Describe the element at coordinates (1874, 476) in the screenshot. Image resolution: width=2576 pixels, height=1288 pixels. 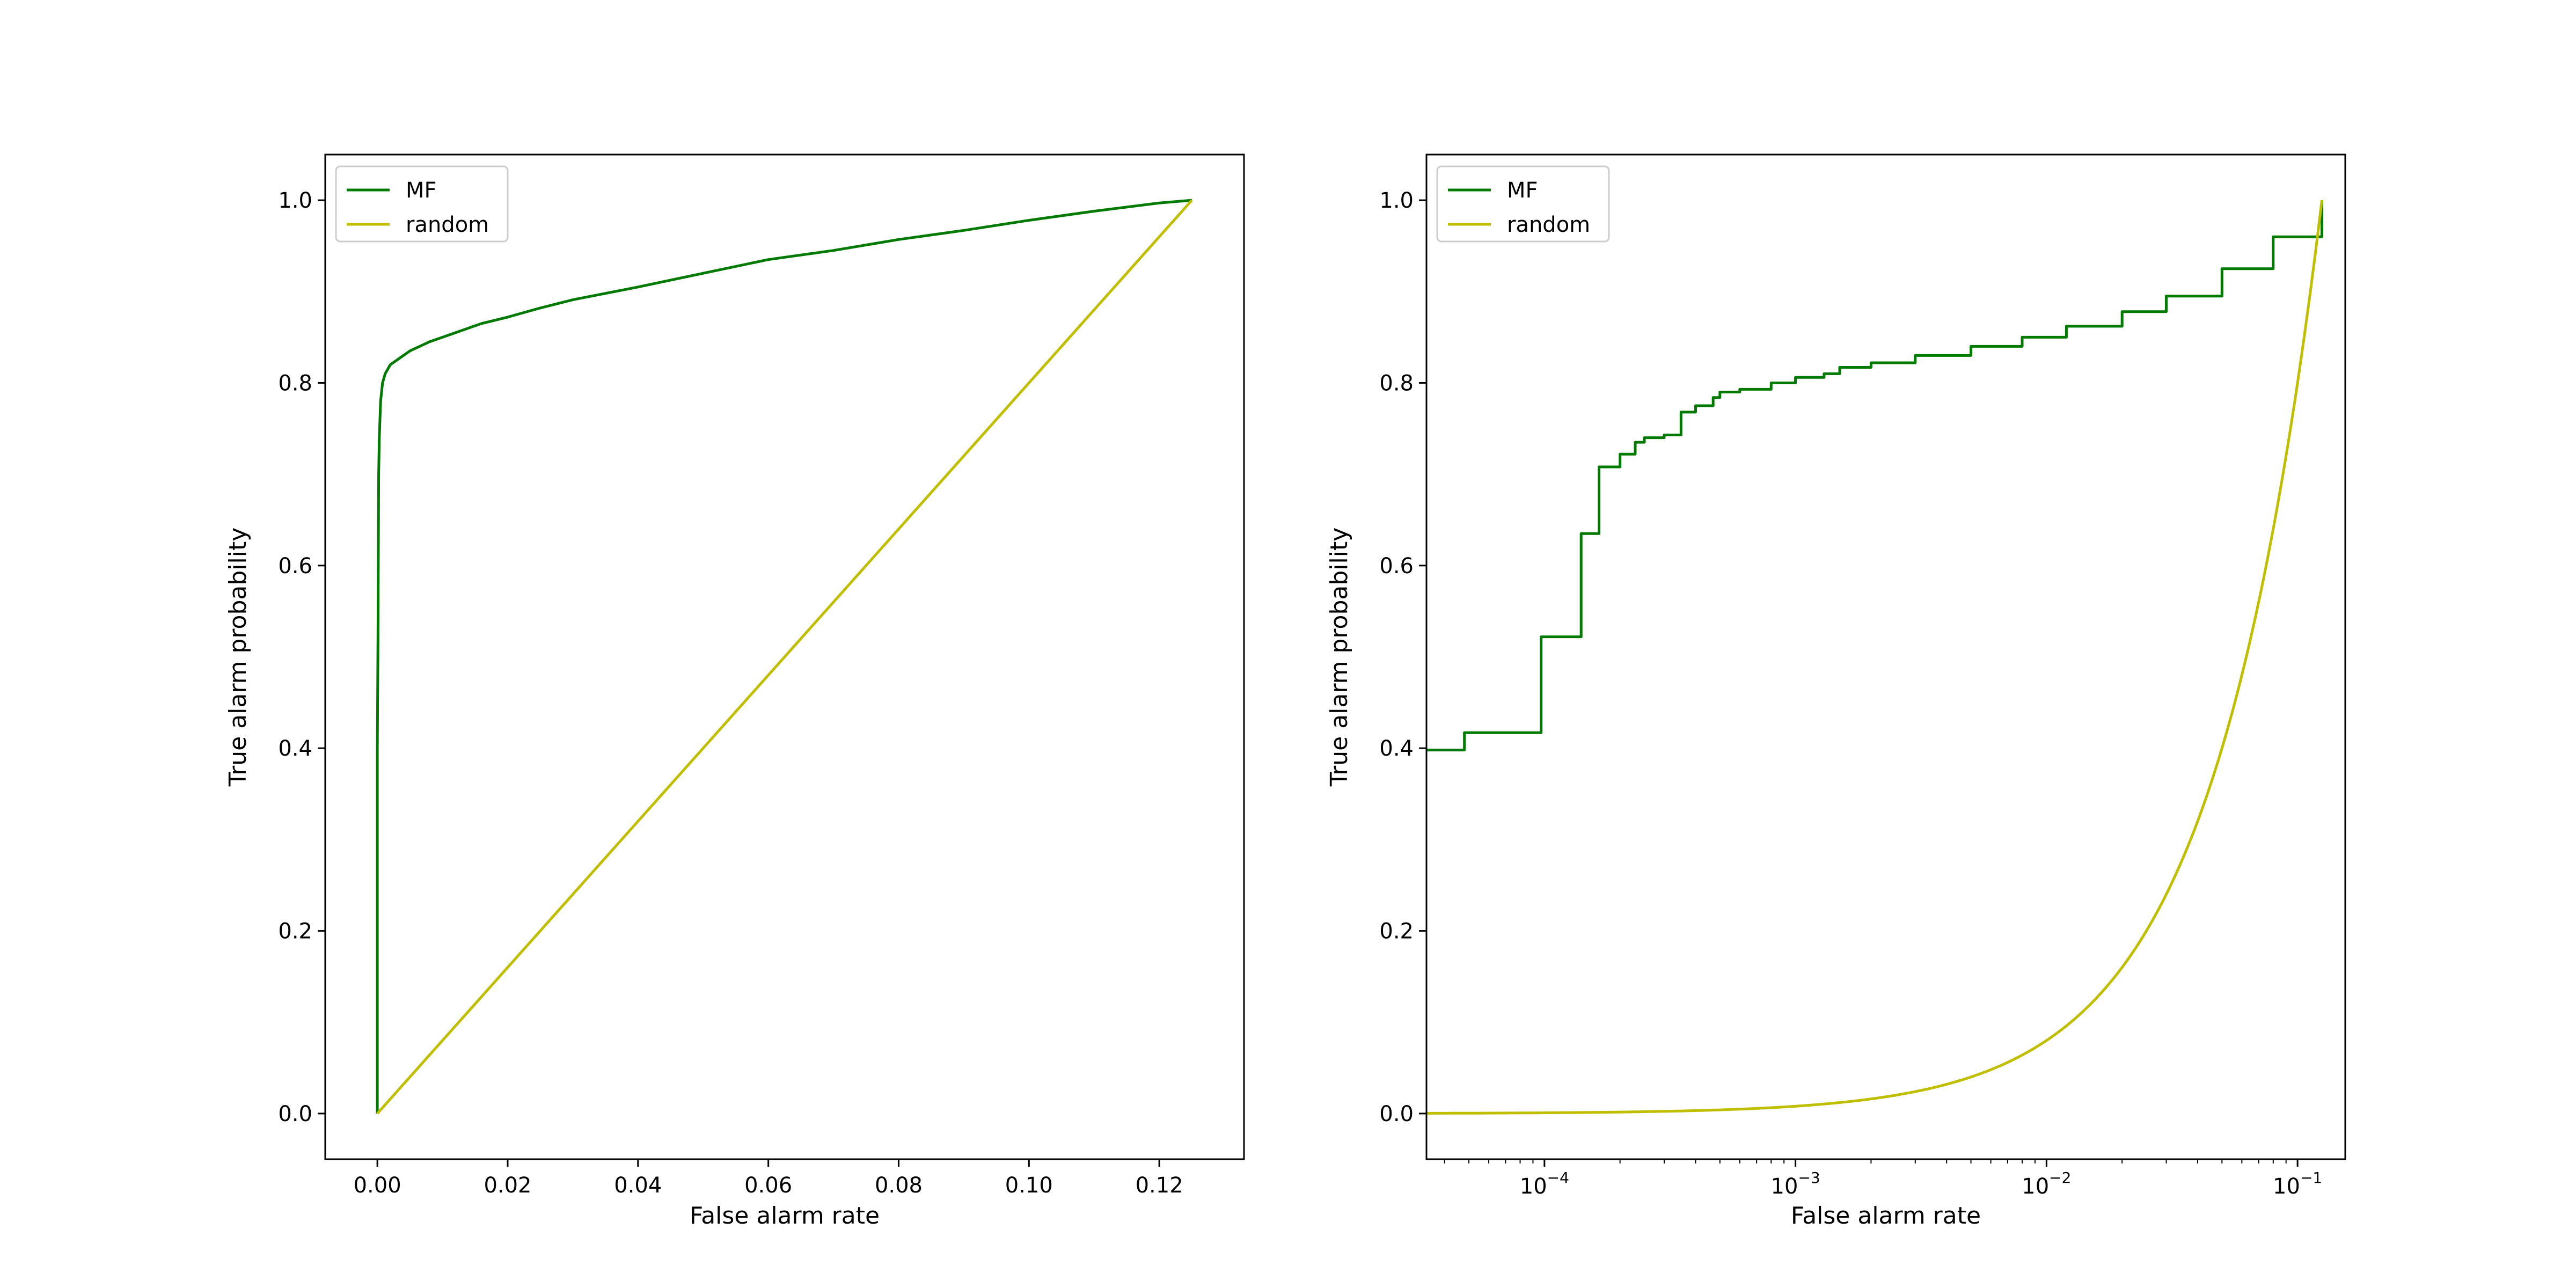
I see `series-line-mf` at that location.